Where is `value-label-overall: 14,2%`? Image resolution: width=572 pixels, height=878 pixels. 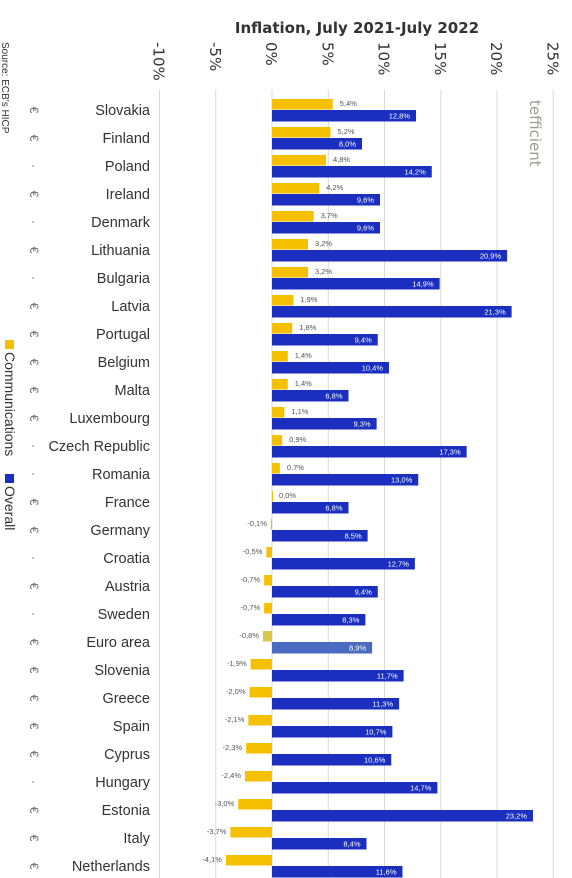
value-label-overall: 14,2% is located at coordinates (415, 172).